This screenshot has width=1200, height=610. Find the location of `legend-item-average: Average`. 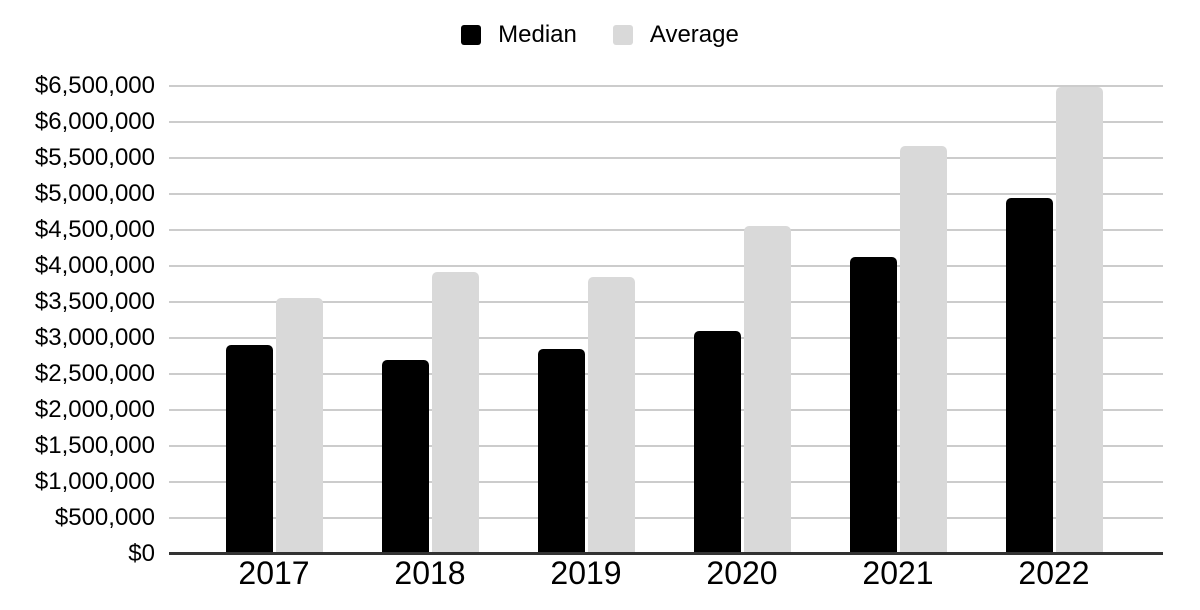

legend-item-average: Average is located at coordinates (675, 34).